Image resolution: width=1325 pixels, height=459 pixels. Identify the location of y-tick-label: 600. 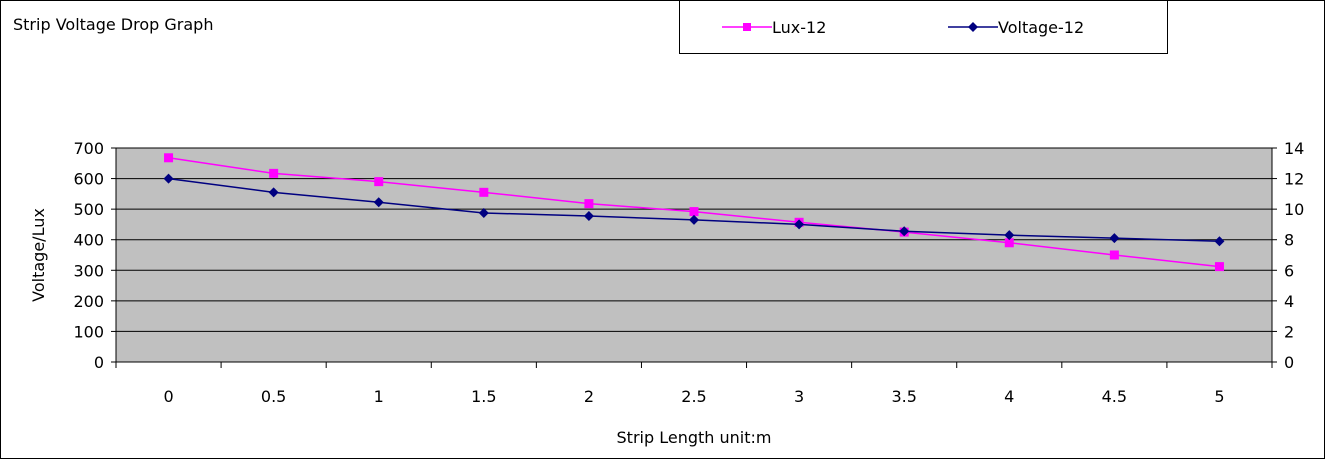
(88, 179).